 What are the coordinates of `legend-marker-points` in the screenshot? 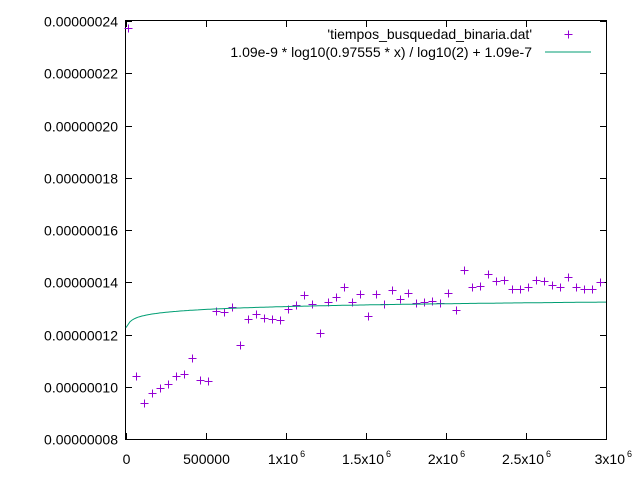 It's located at (568, 34).